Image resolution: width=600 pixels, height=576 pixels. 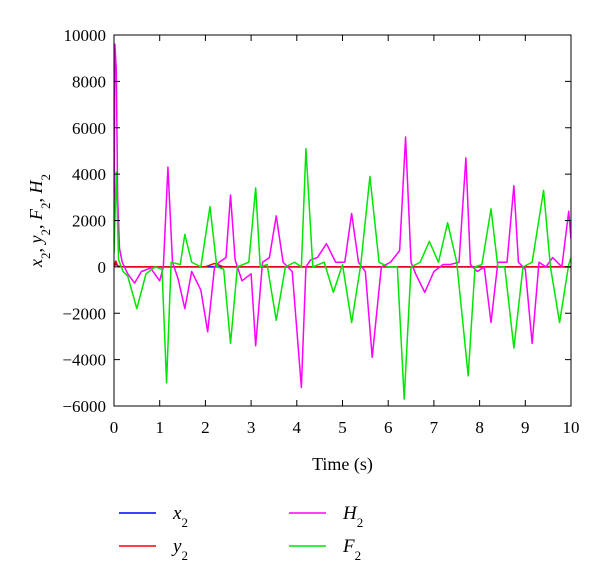 I want to click on legend-label-F2: F2, so click(x=351, y=549).